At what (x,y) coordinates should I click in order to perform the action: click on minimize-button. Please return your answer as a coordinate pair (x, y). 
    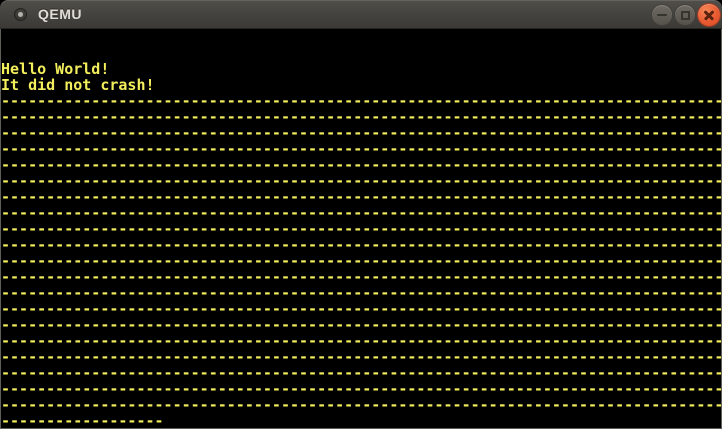
    Looking at the image, I should click on (662, 14).